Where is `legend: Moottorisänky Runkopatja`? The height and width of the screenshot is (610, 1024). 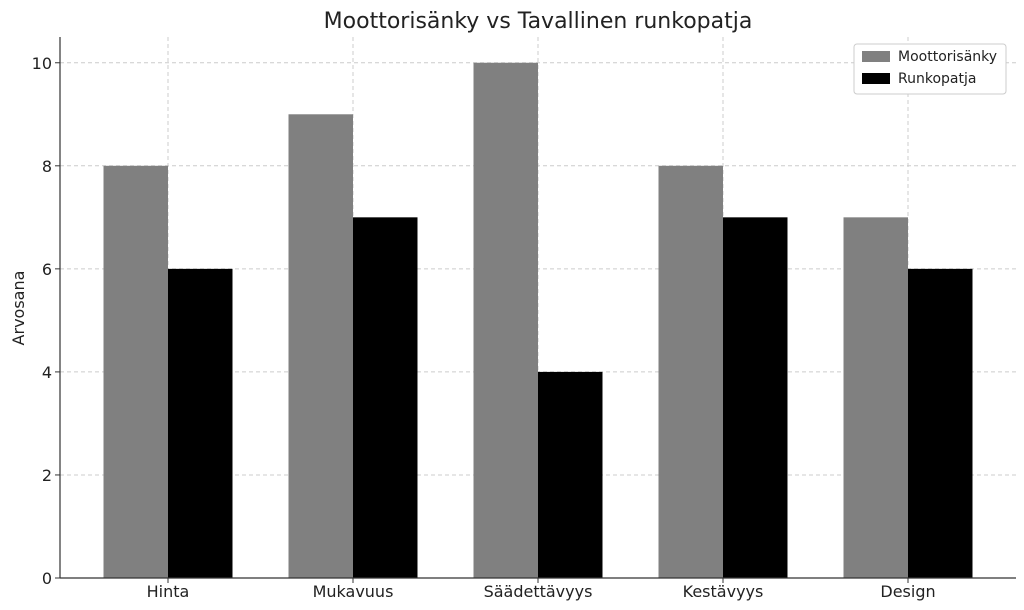 legend: Moottorisänky Runkopatja is located at coordinates (930, 69).